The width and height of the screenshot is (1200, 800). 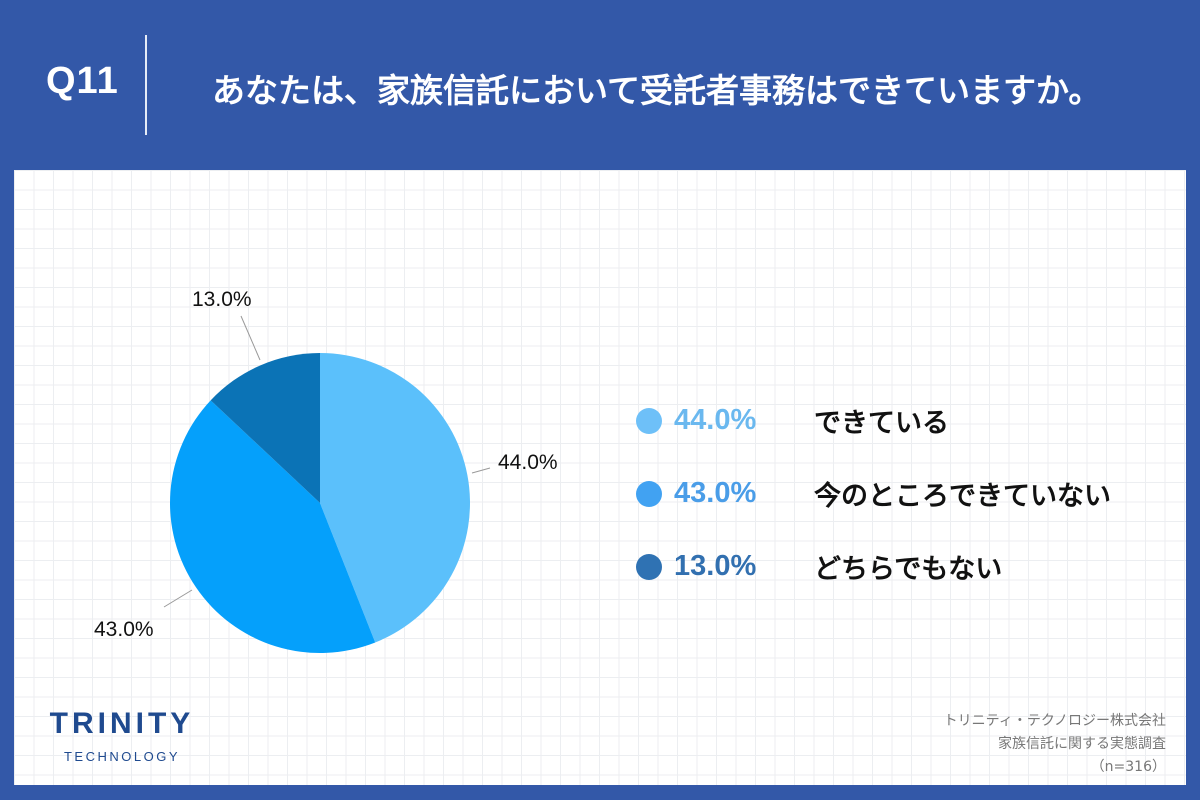 What do you see at coordinates (395, 498) in the screenshot?
I see `pie-slice-dekiteiru` at bounding box center [395, 498].